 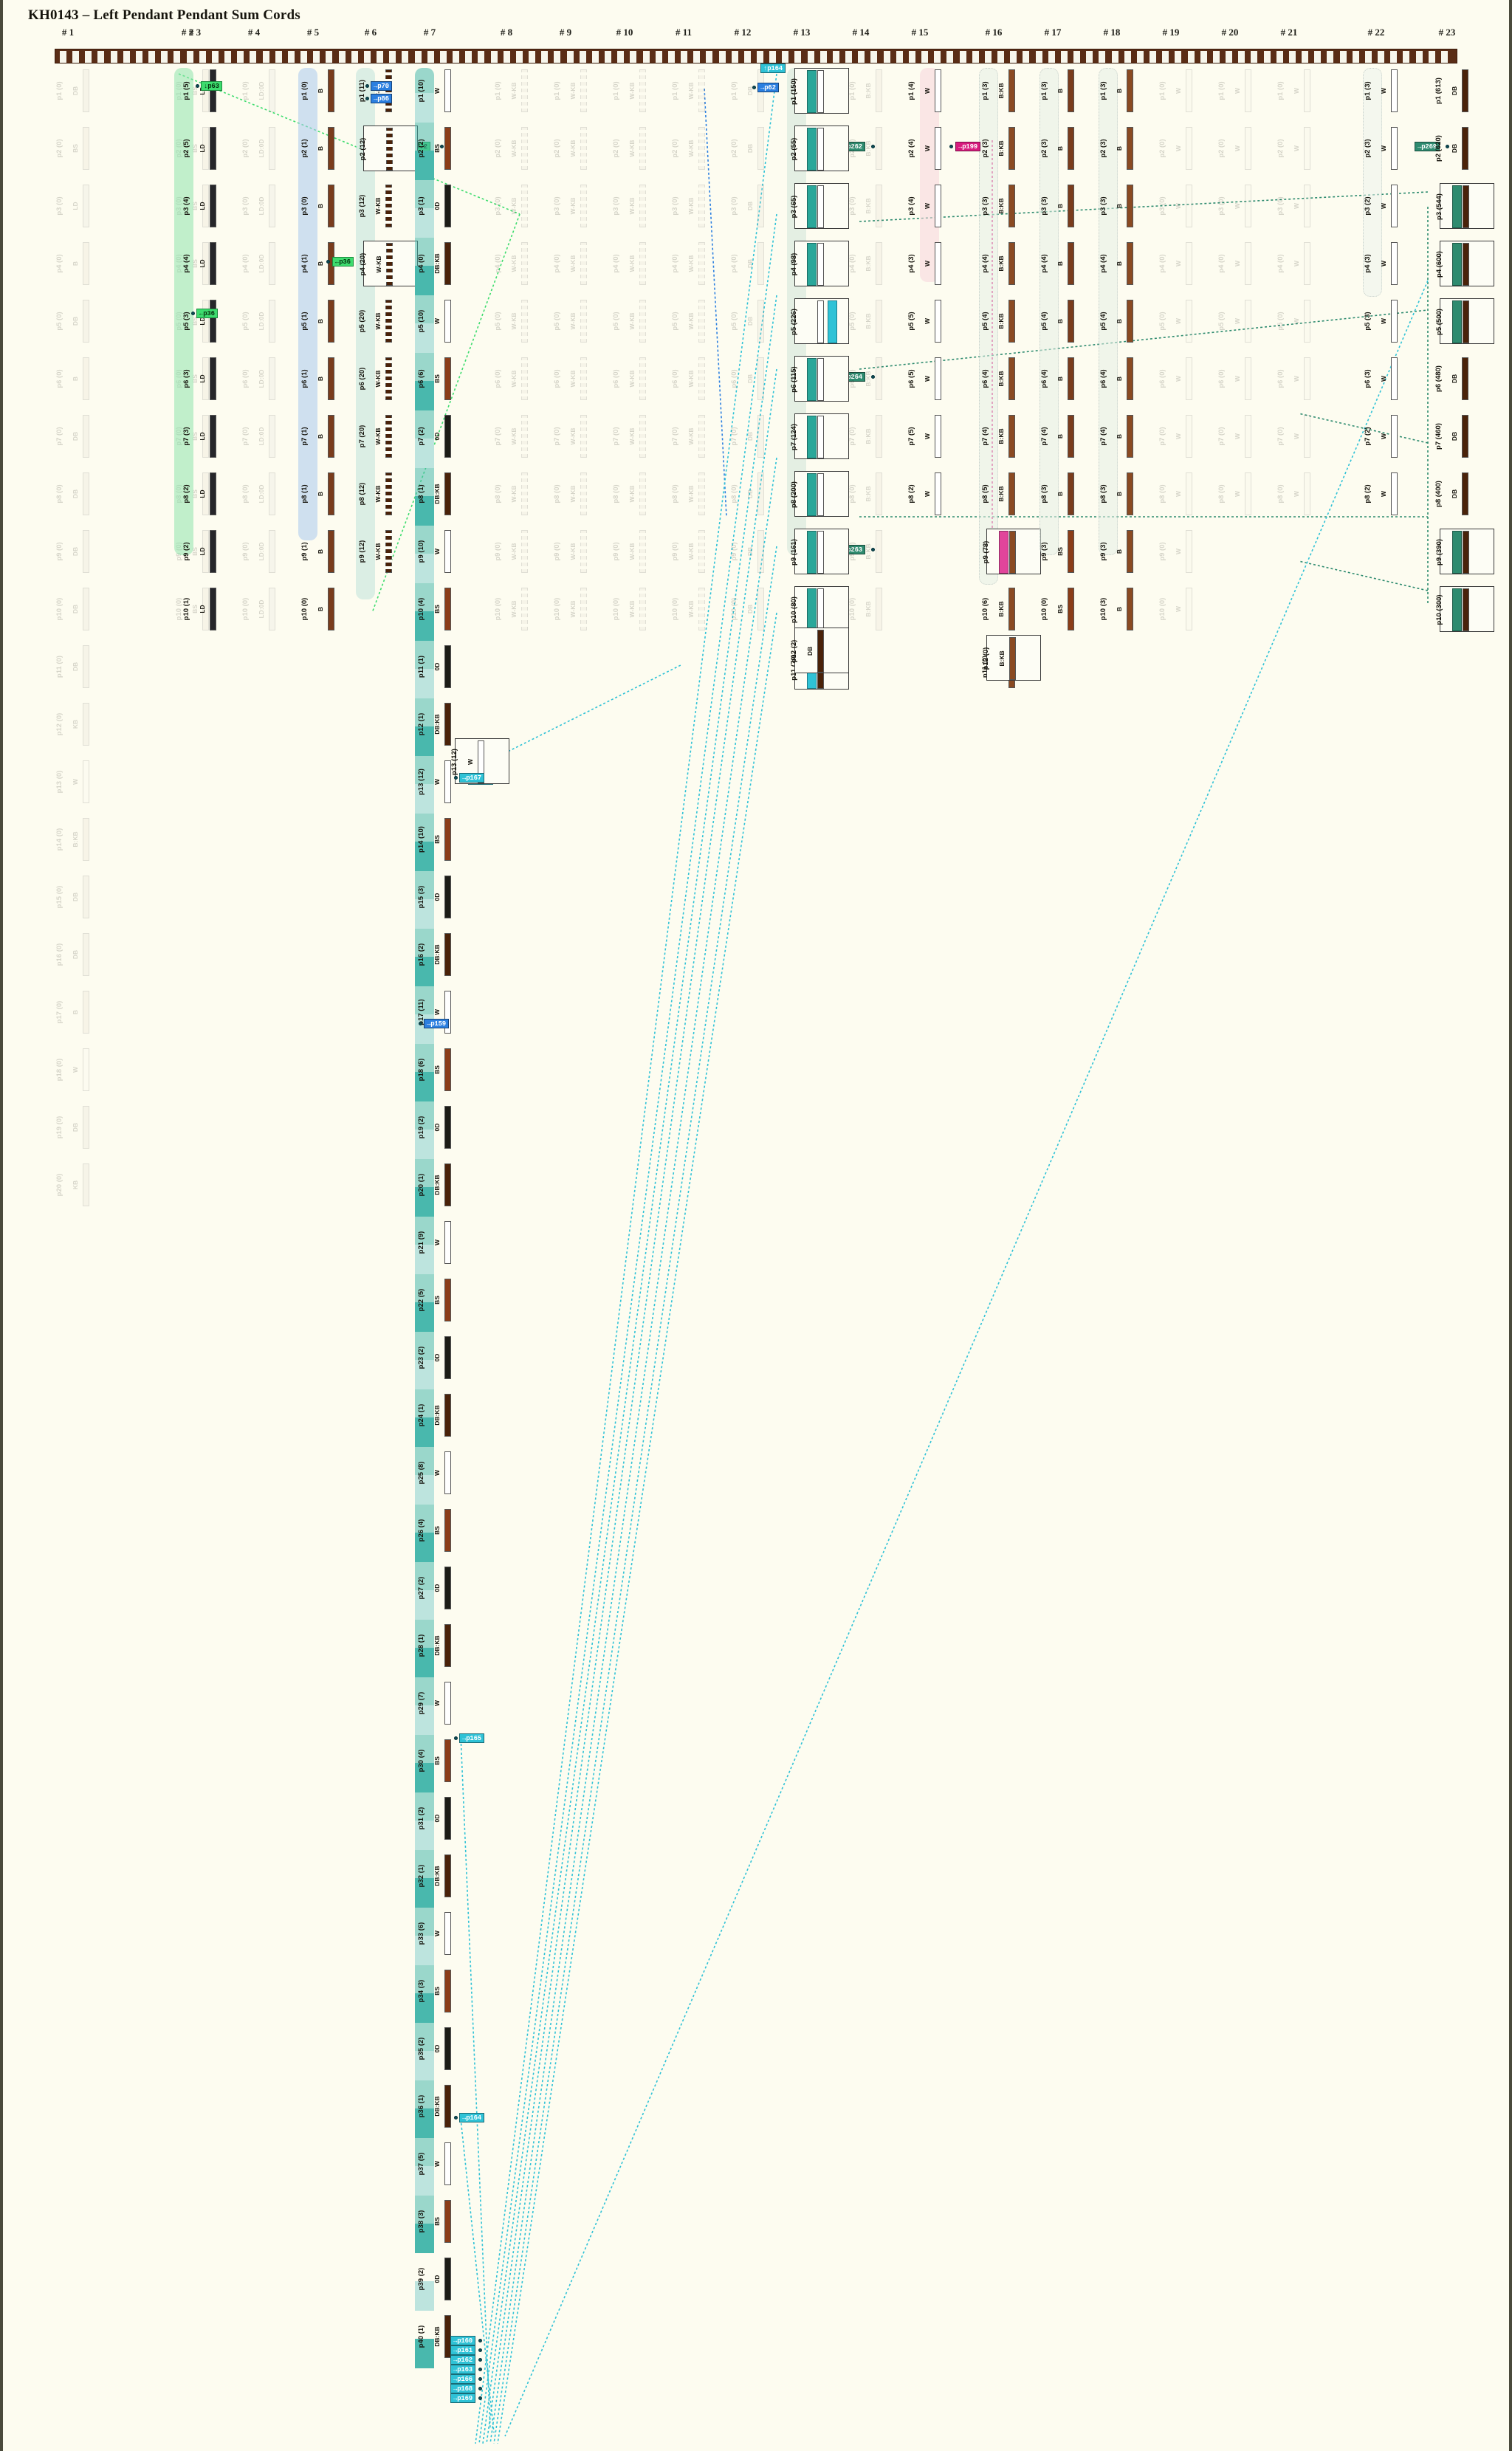 What do you see at coordinates (205, 263) in the screenshot?
I see `cord-cell: p4 (0)BS` at bounding box center [205, 263].